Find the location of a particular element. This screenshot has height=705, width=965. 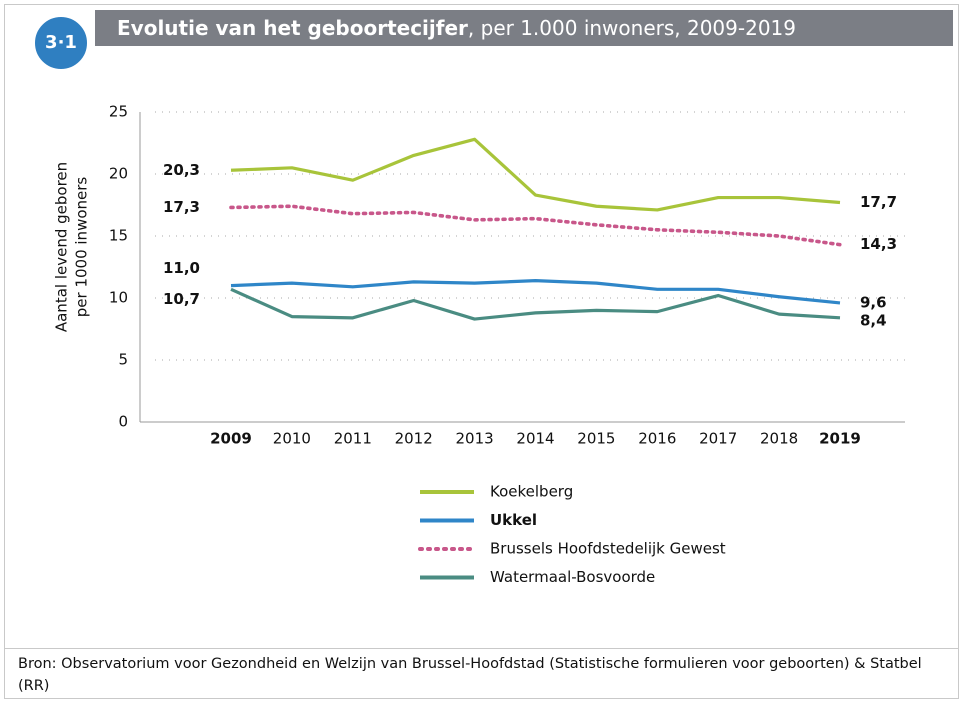

legend-label: Ukkel is located at coordinates (513, 520).